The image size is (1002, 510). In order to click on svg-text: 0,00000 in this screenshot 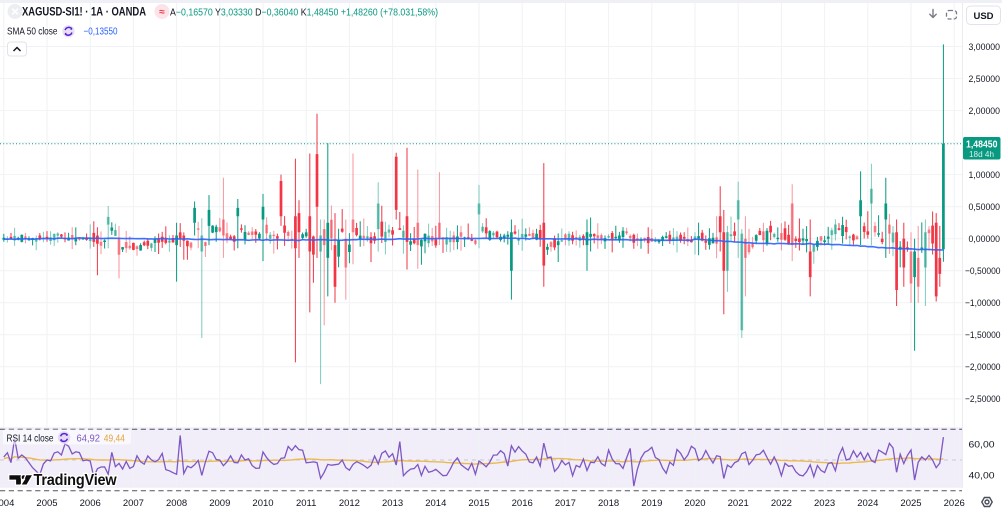, I will do `click(985, 239)`.